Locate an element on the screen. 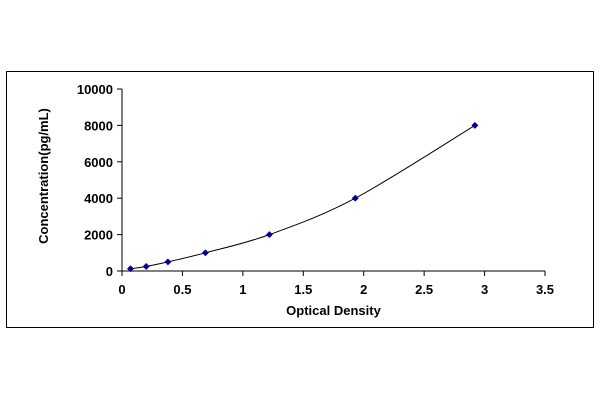  y-tick-label: 4000 is located at coordinates (98, 198).